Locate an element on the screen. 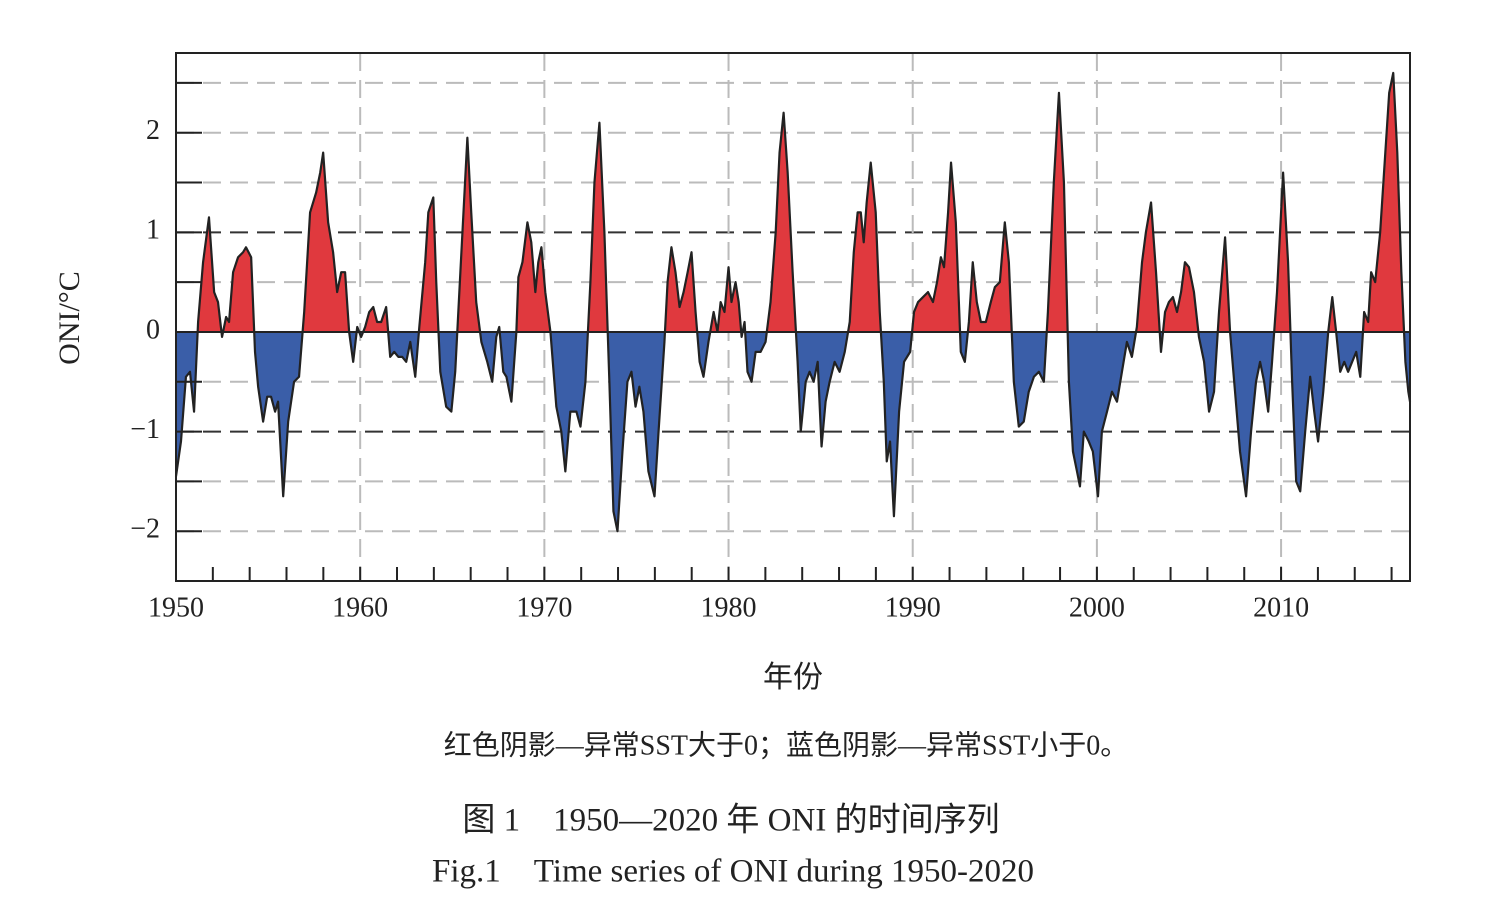  x-tick-label: 1990 is located at coordinates (913, 607).